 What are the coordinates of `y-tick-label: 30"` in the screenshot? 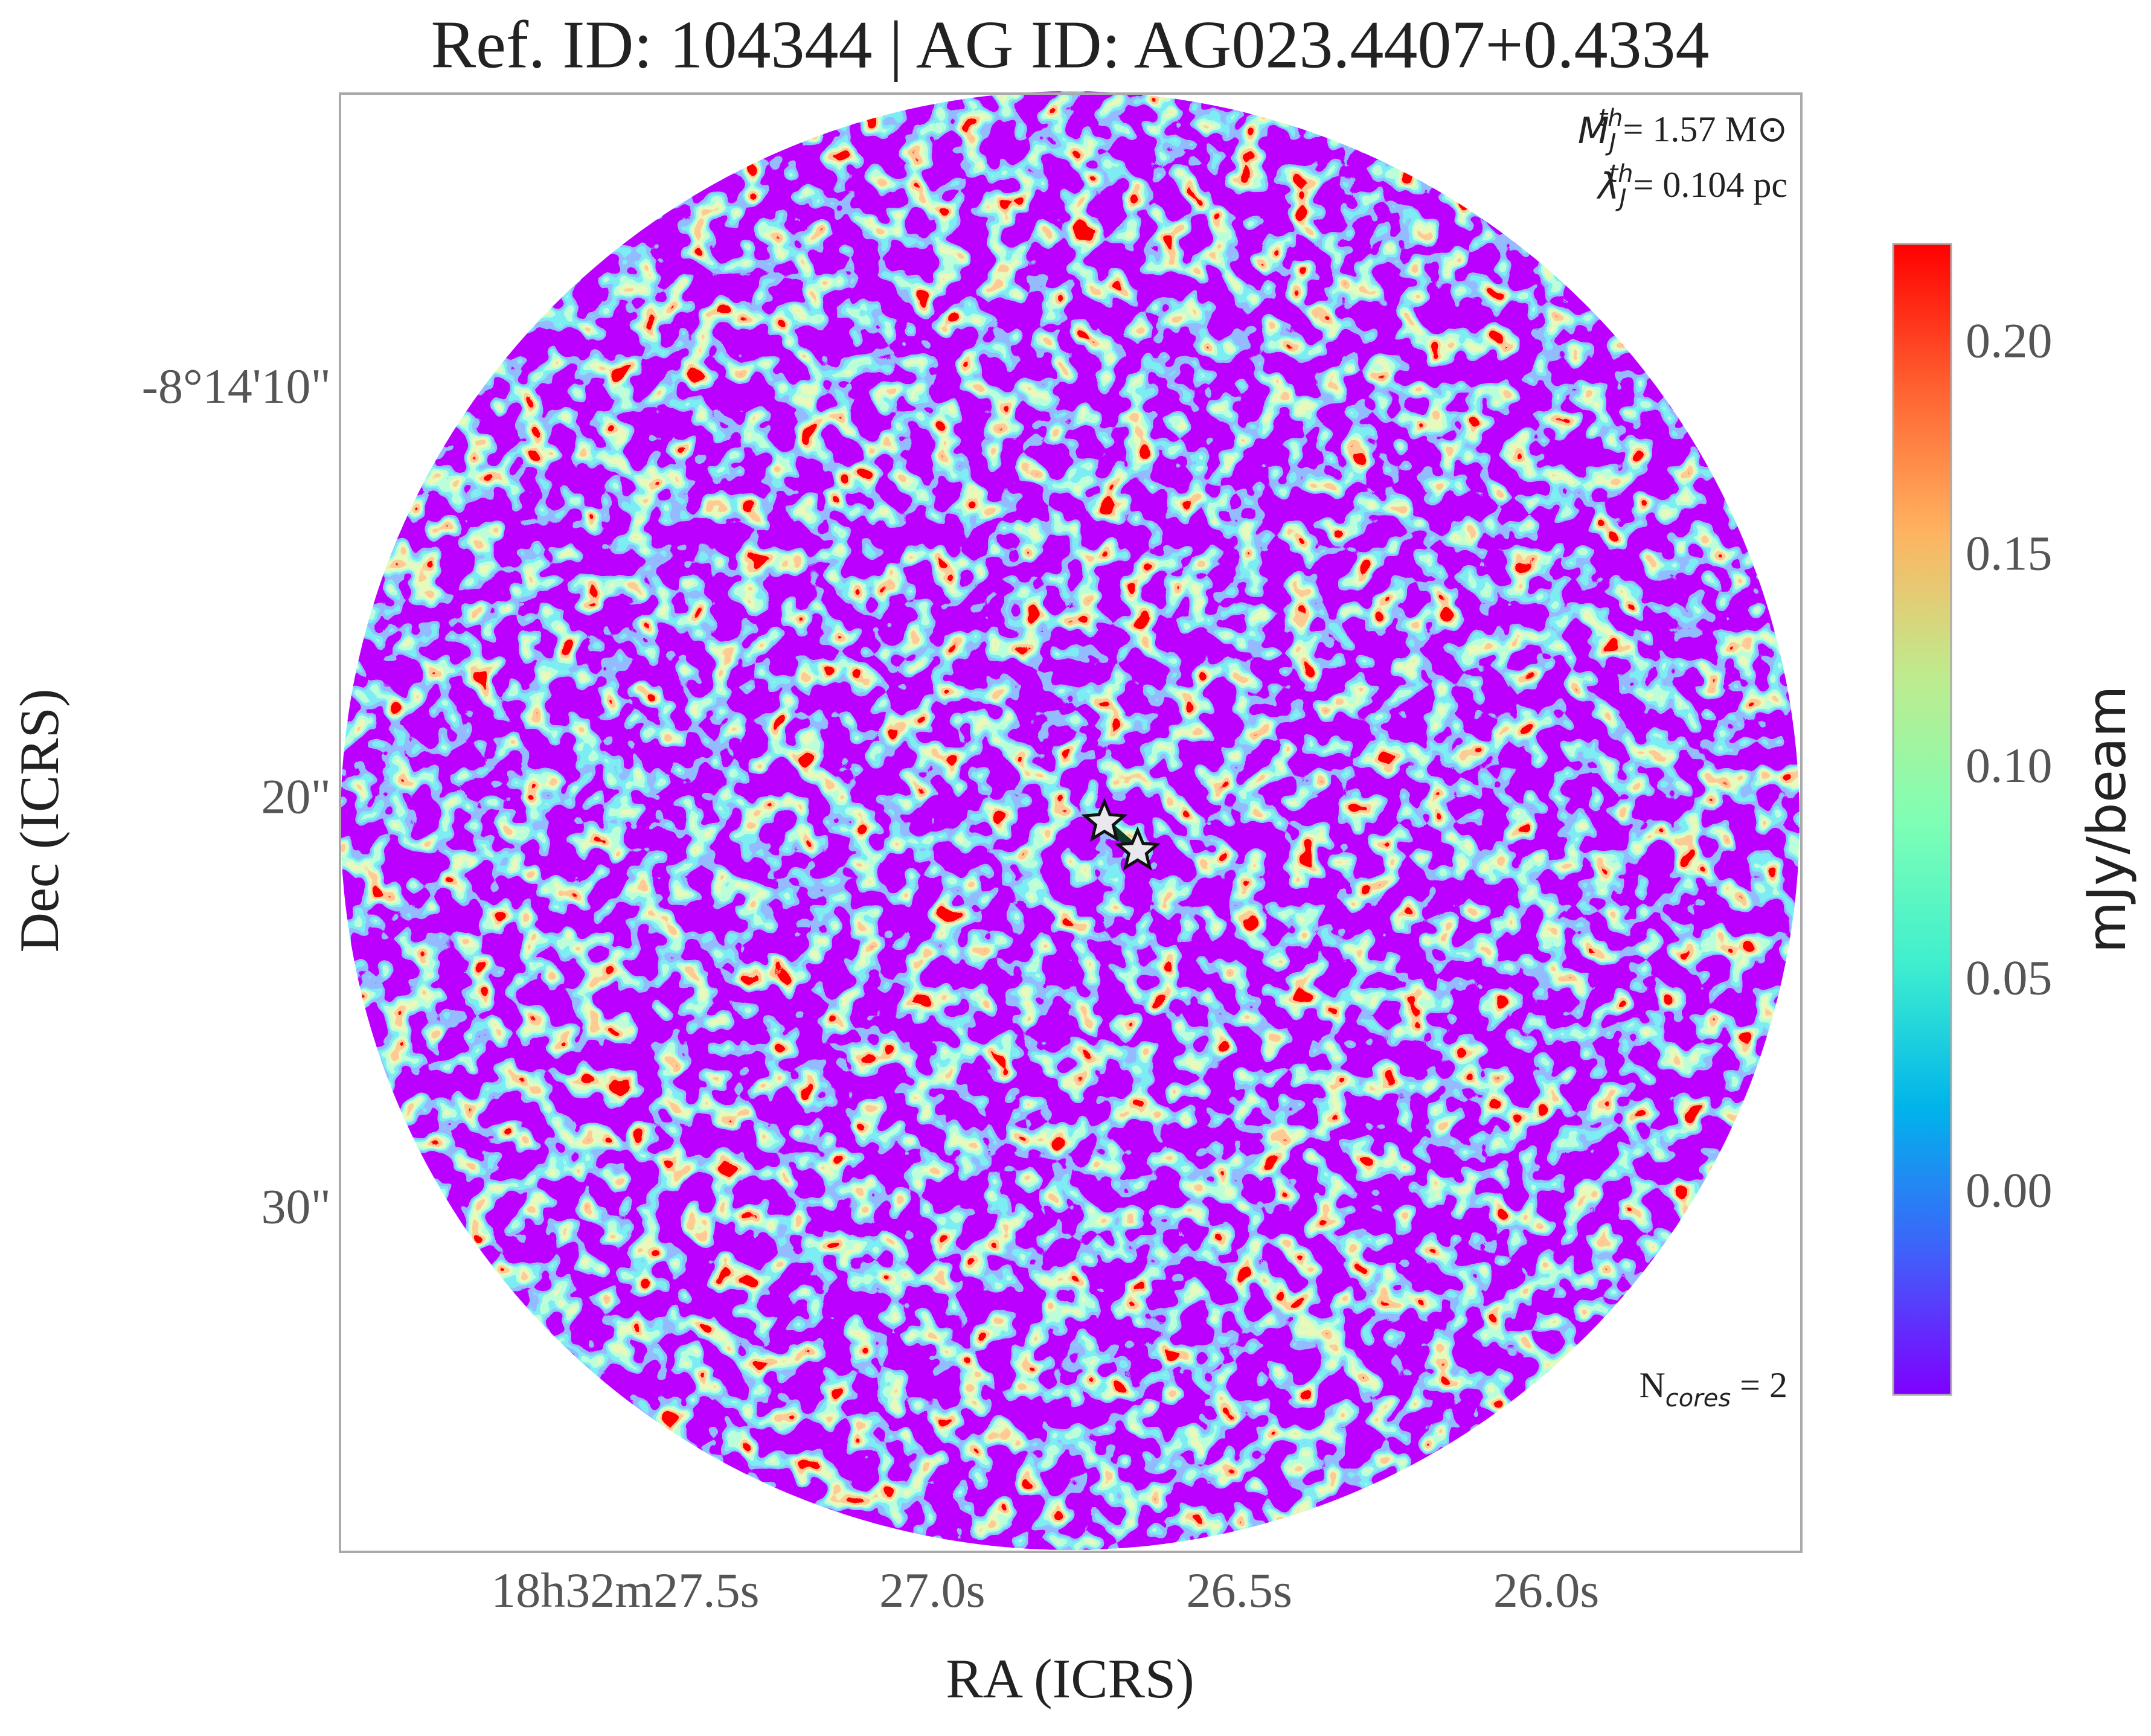 It's located at (296, 1206).